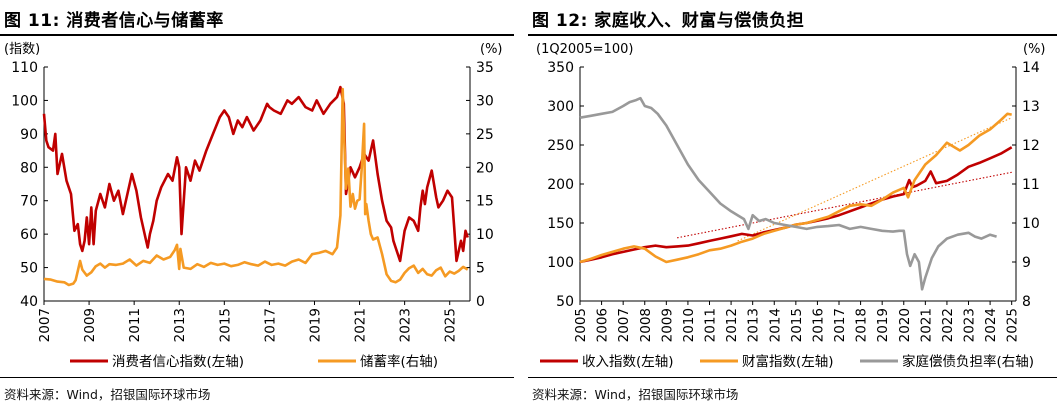 The width and height of the screenshot is (1063, 411). Describe the element at coordinates (560, 68) in the screenshot. I see `left-tick-label: 350` at that location.